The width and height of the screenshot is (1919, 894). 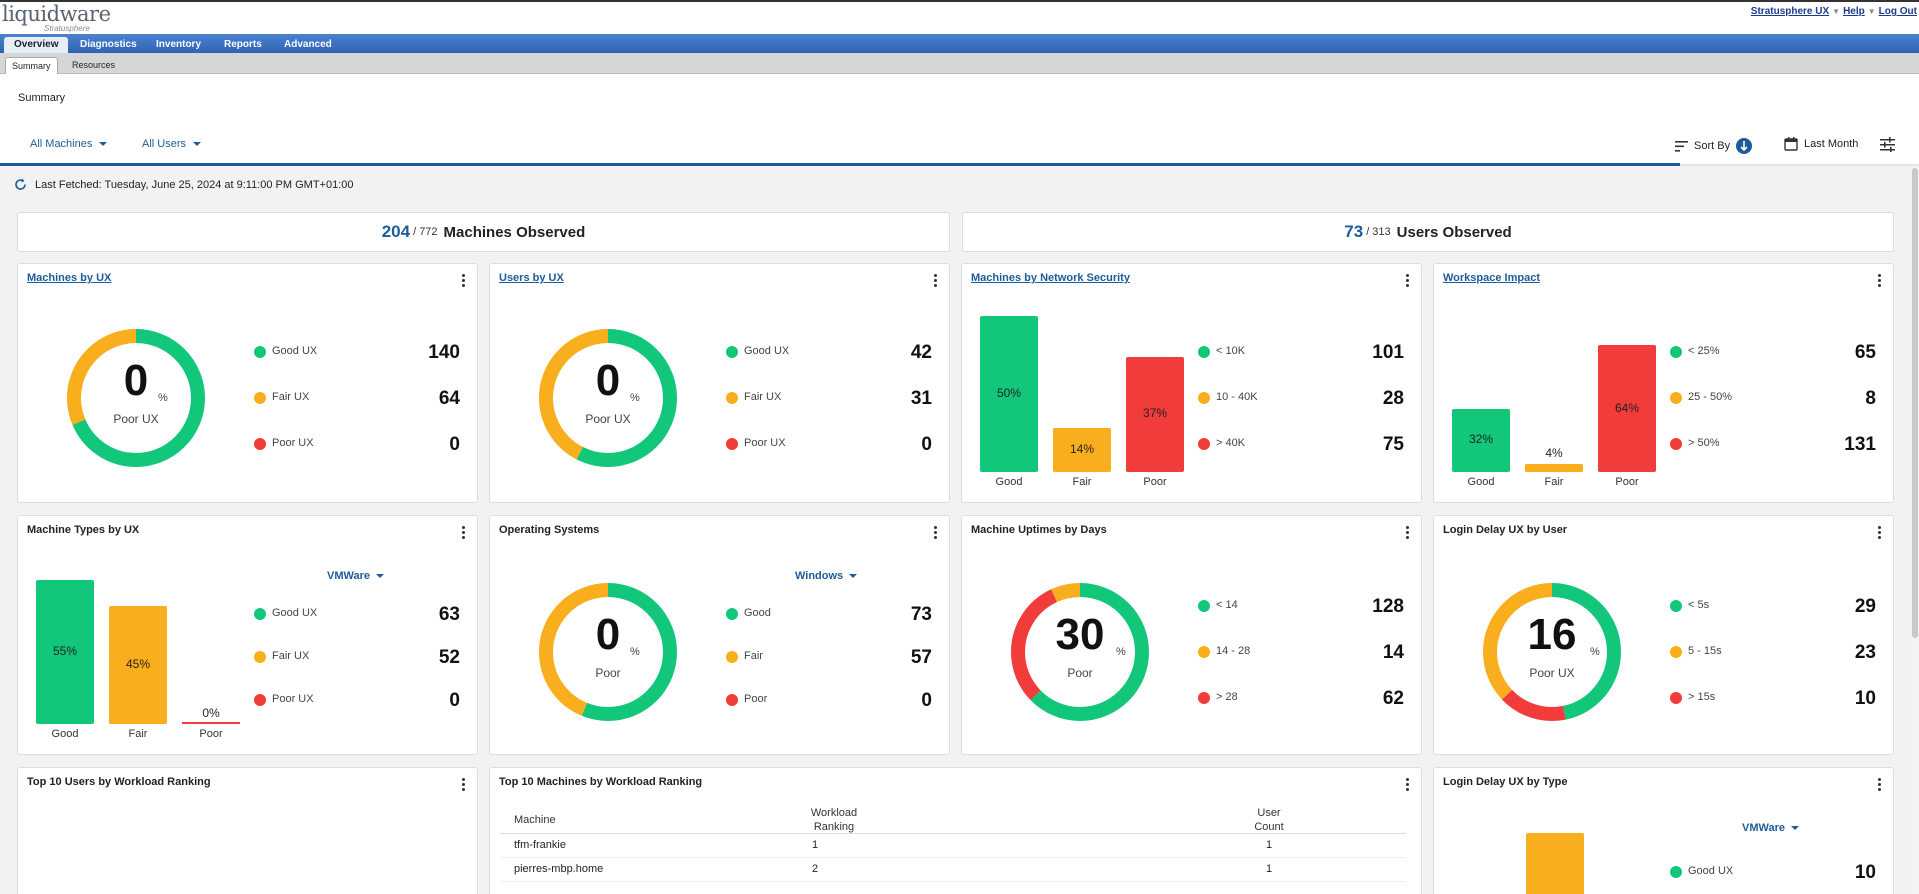 I want to click on legend-row: Fair 57, so click(x=829, y=657).